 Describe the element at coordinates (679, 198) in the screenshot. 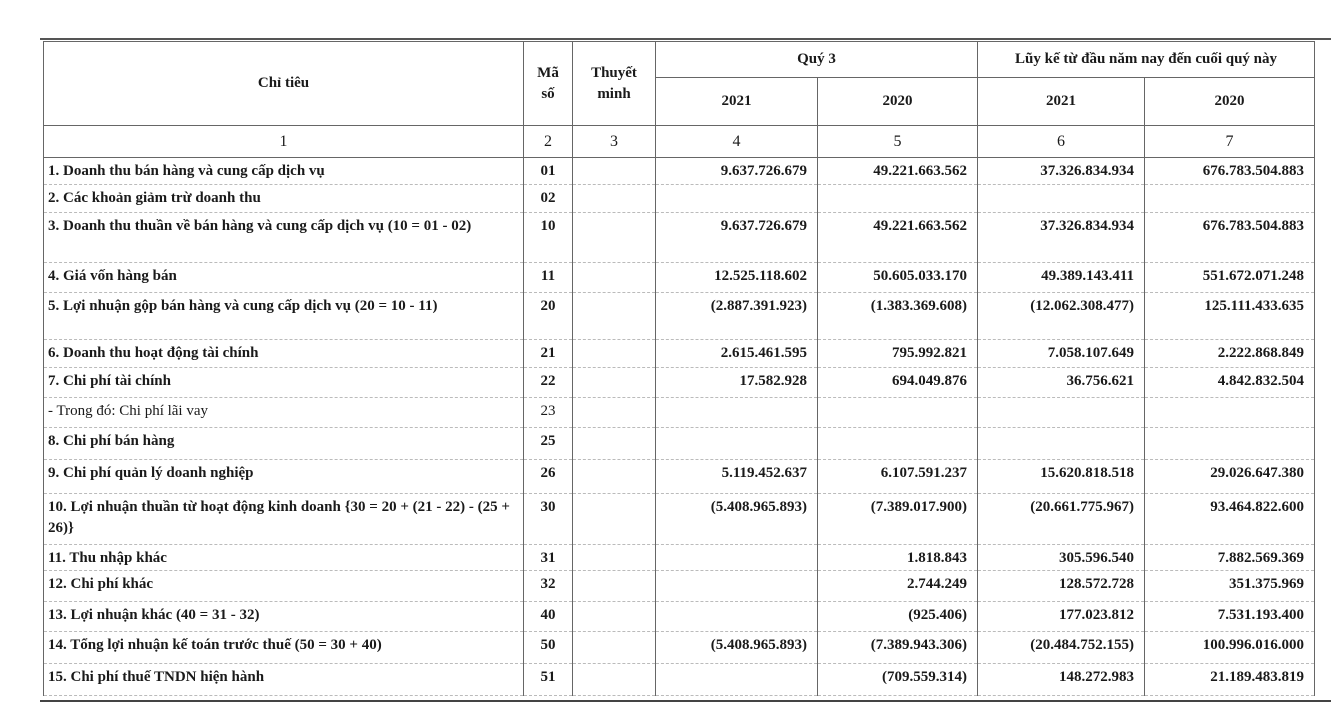

I see `table-row: 2. Các khoản giảm trừ doanh thu 02` at that location.